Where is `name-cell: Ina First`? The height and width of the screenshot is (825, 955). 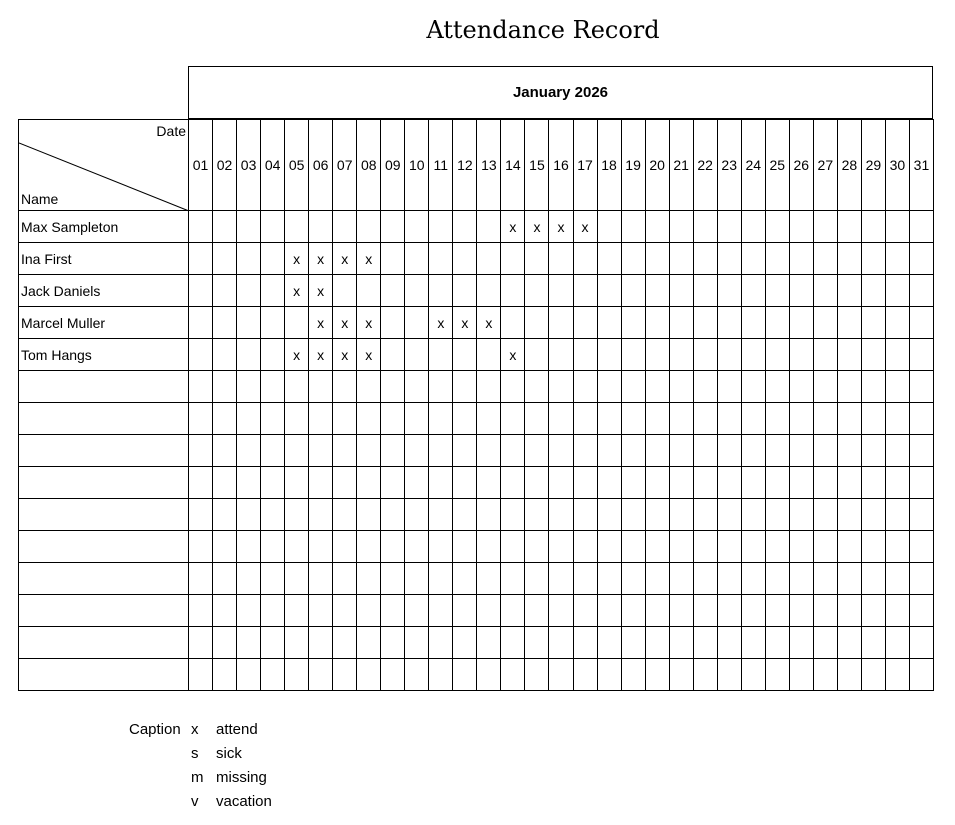 name-cell: Ina First is located at coordinates (103, 258).